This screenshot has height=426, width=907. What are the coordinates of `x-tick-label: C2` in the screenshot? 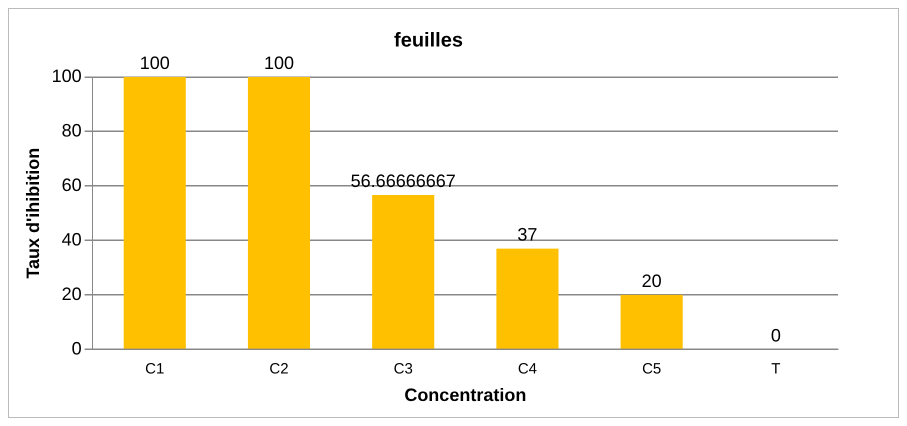 It's located at (279, 369).